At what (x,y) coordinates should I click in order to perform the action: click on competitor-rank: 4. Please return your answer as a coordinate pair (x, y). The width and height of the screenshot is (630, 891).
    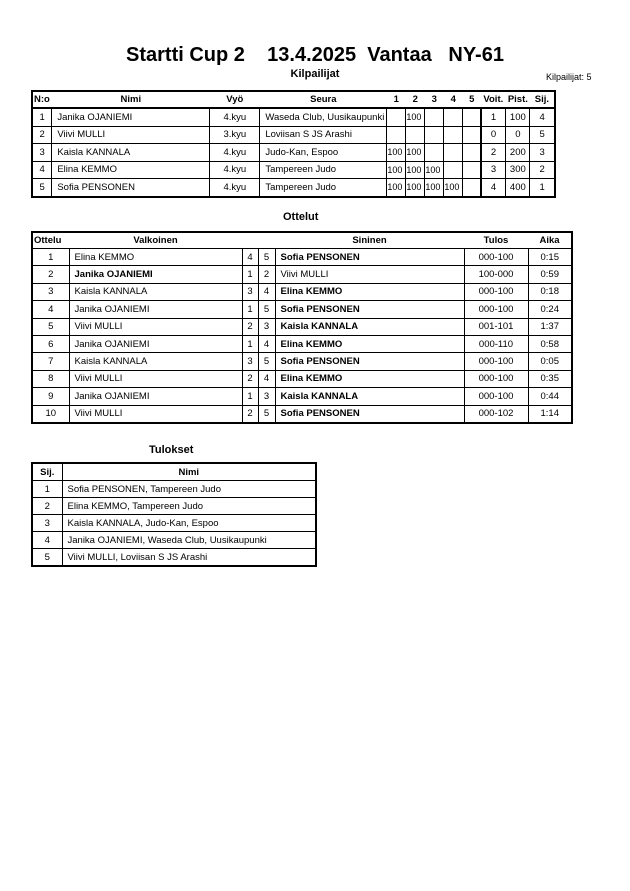
    Looking at the image, I should click on (542, 117).